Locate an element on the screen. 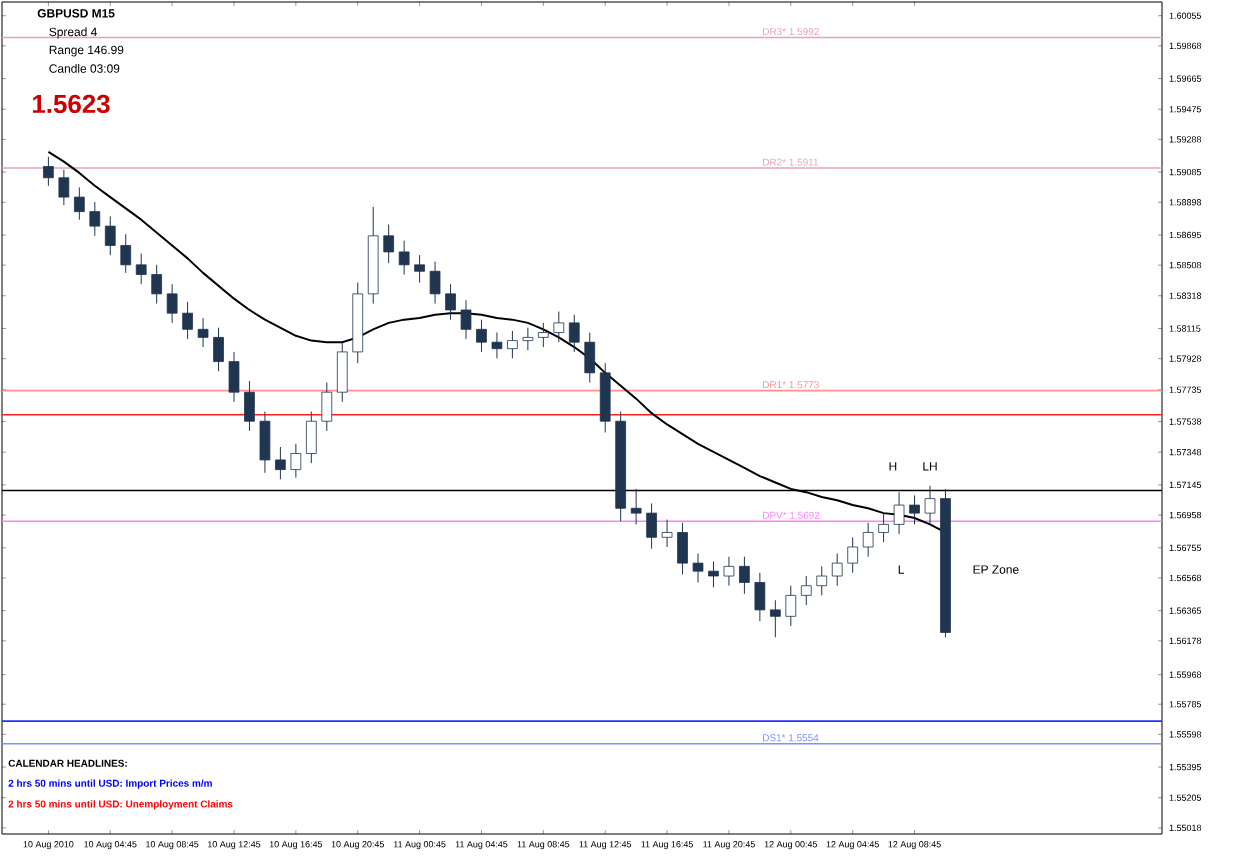  annotation: 1.5623 is located at coordinates (71, 104).